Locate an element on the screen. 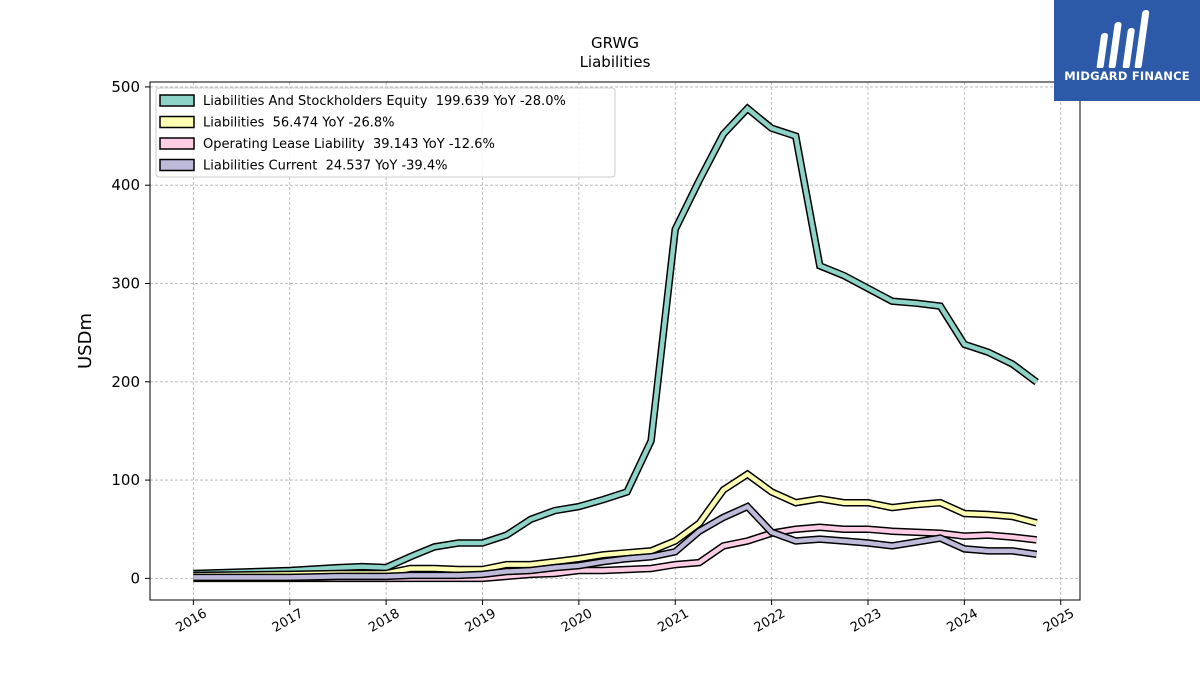  x-tick-label: 2019 is located at coordinates (481, 621).